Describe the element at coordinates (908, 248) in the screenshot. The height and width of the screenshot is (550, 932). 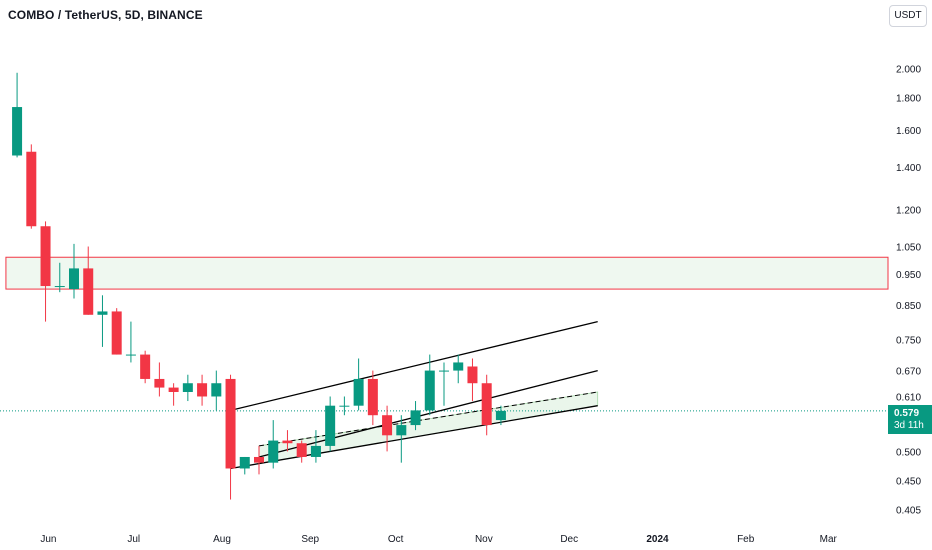
I see `price-tick-label-6: 1.050` at that location.